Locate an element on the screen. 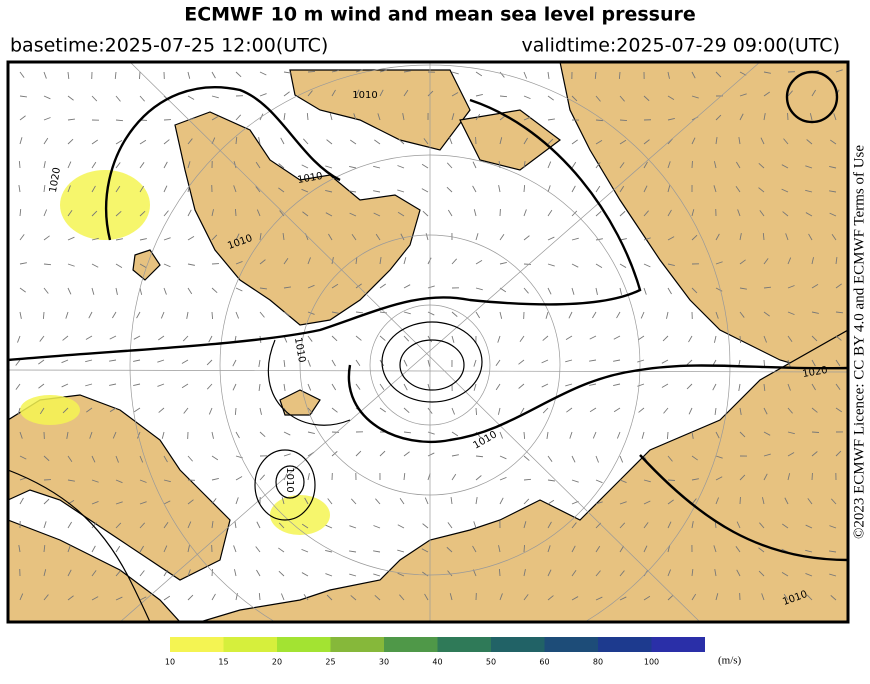 The width and height of the screenshot is (870, 684). validtime: validtime:2025-07-29 09:00(UTC) is located at coordinates (680, 46).